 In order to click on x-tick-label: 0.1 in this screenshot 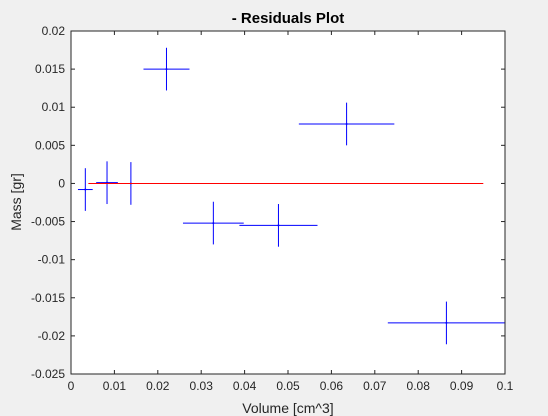, I will do `click(505, 386)`.